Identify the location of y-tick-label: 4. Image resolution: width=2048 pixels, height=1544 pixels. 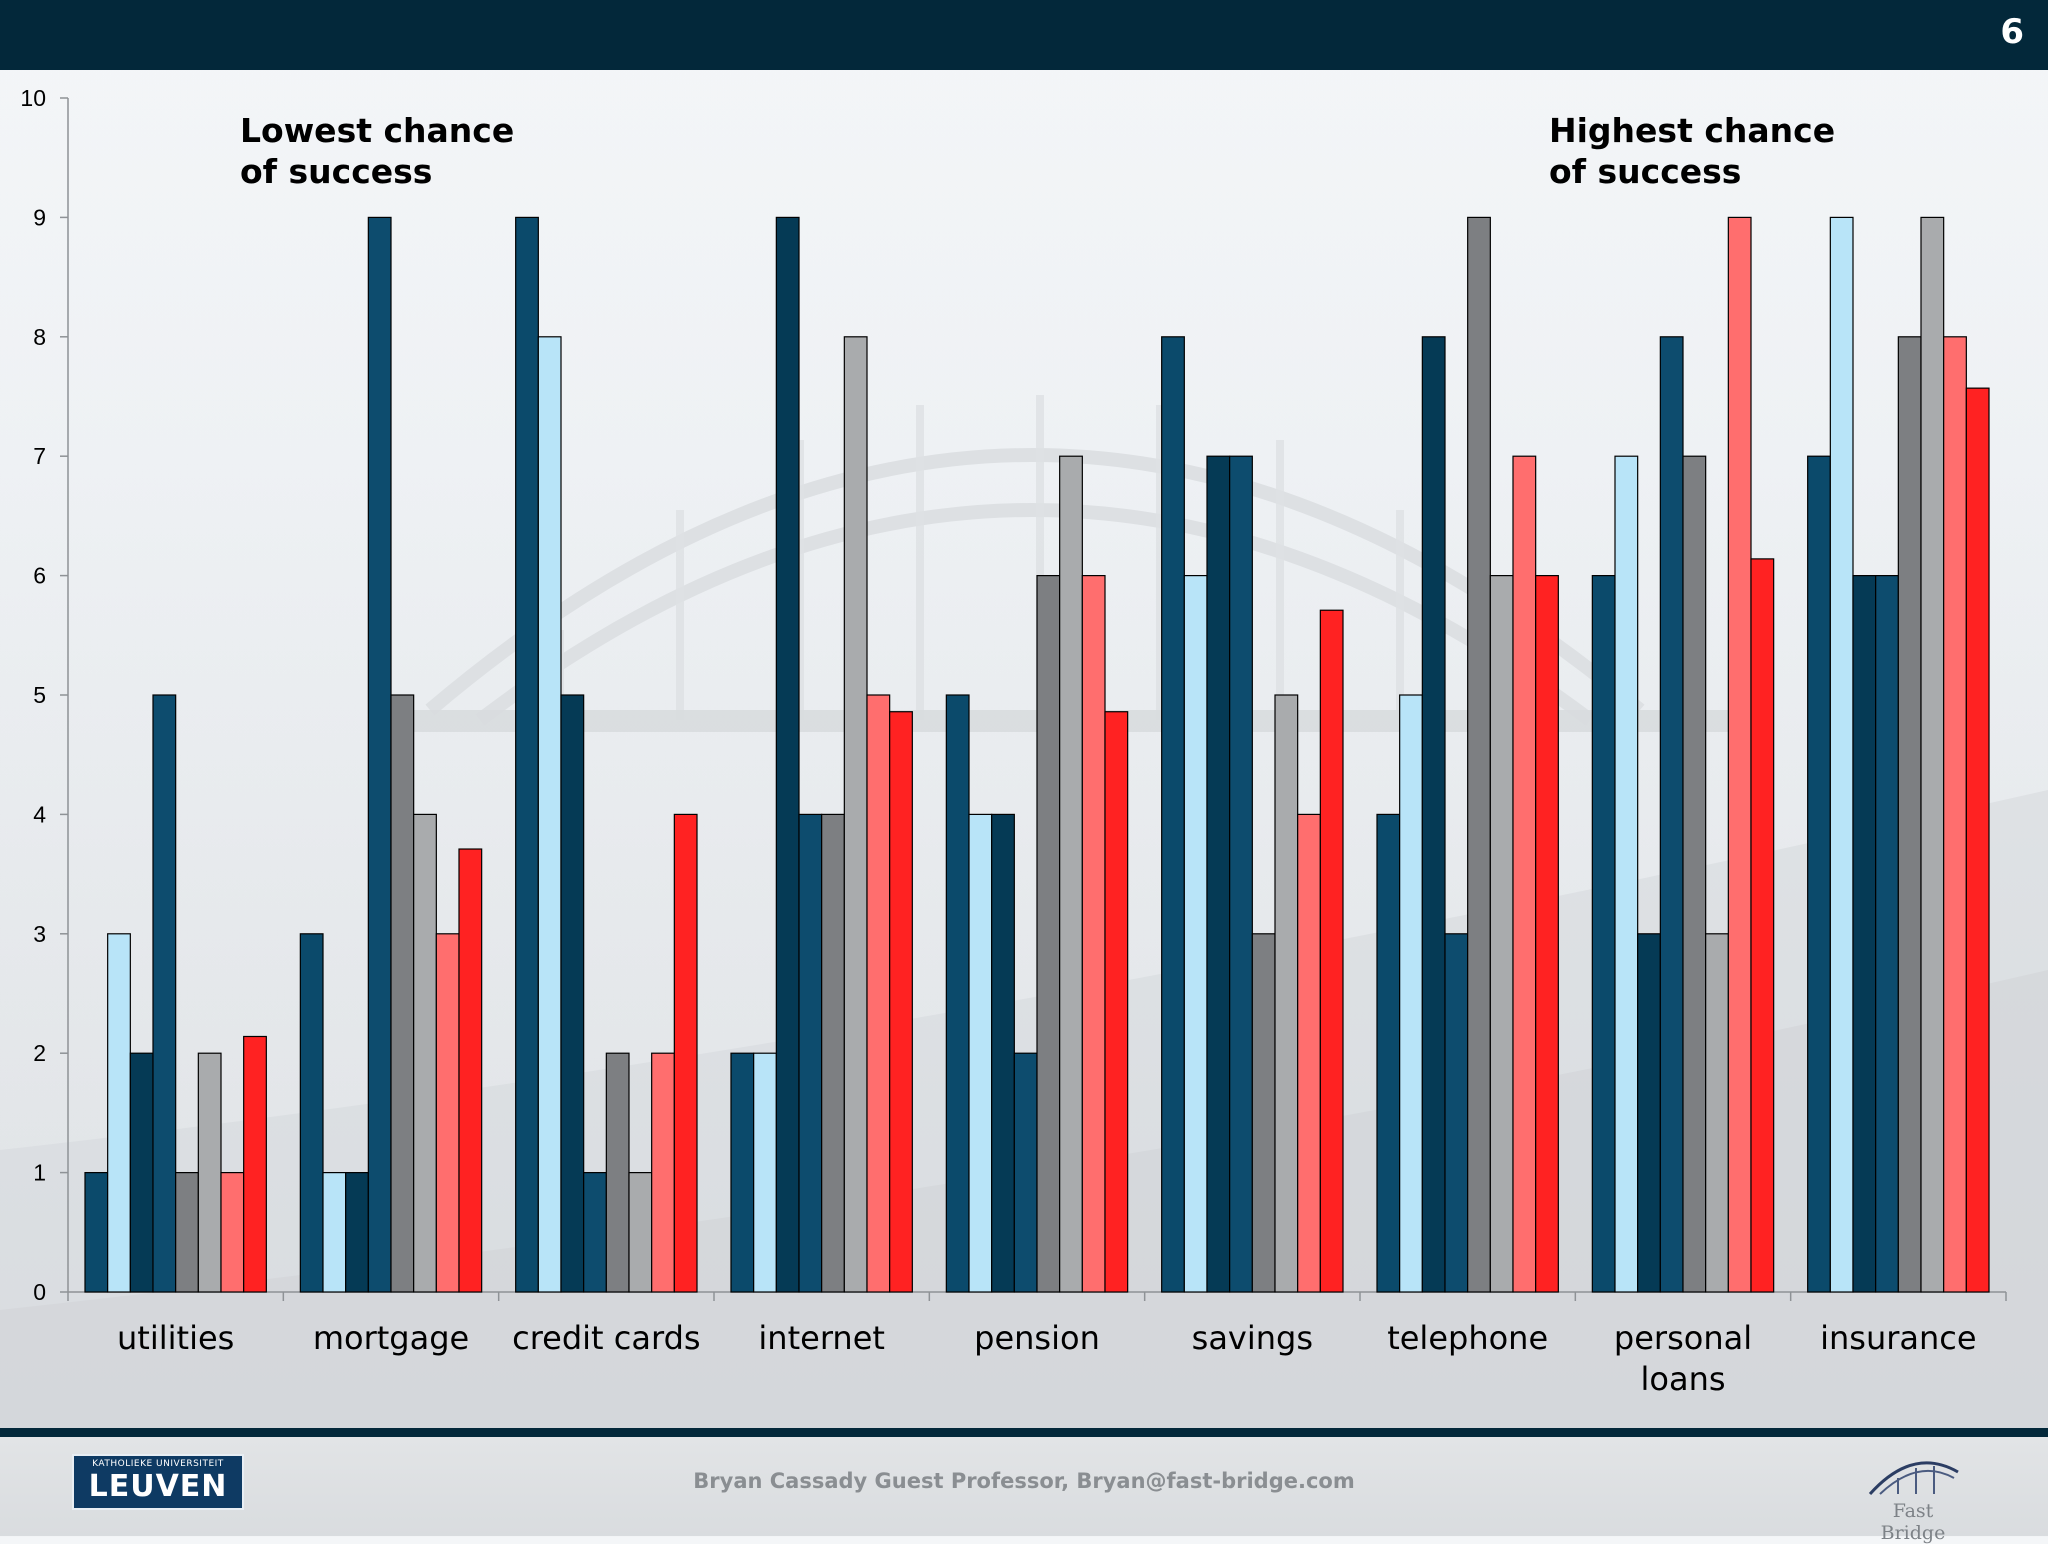
(39, 814).